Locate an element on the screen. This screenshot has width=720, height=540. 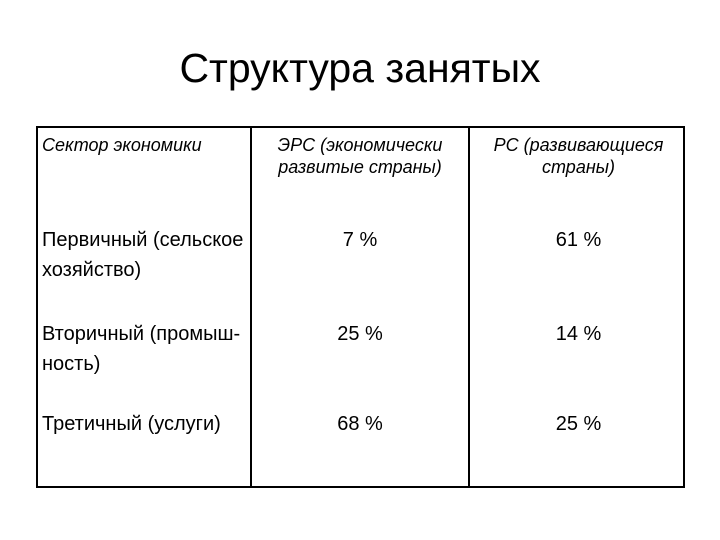
ers-value-cell: 68 % is located at coordinates (360, 446).